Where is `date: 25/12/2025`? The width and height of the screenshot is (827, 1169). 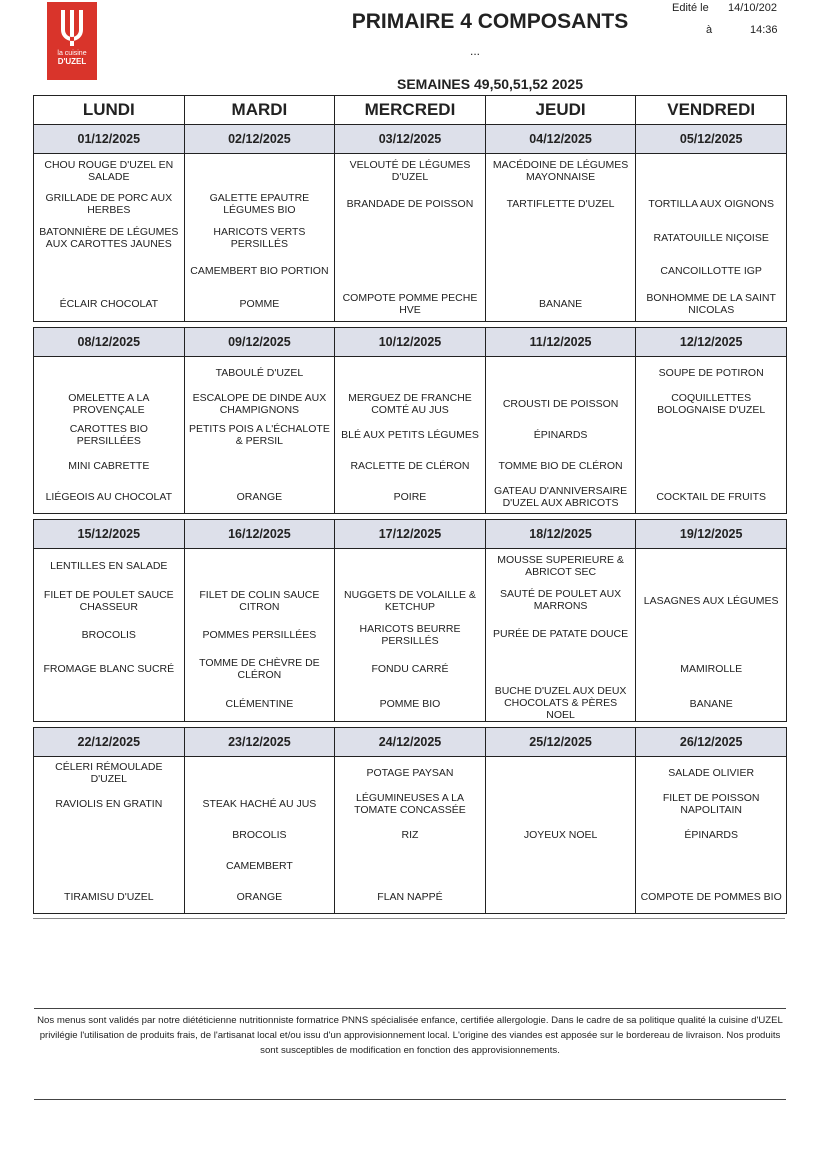 date: 25/12/2025 is located at coordinates (560, 742).